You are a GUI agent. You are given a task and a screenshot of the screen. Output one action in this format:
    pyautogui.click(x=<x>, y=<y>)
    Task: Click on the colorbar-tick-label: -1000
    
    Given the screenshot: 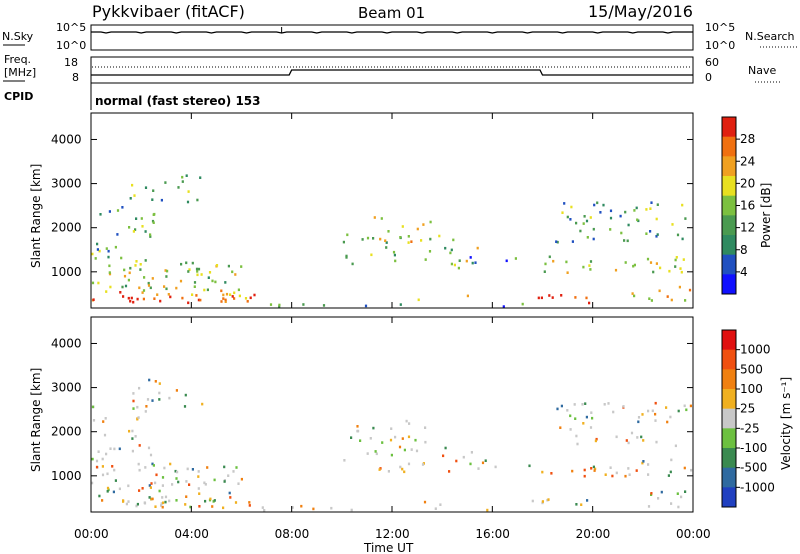 What is the action you would take?
    pyautogui.click(x=757, y=487)
    